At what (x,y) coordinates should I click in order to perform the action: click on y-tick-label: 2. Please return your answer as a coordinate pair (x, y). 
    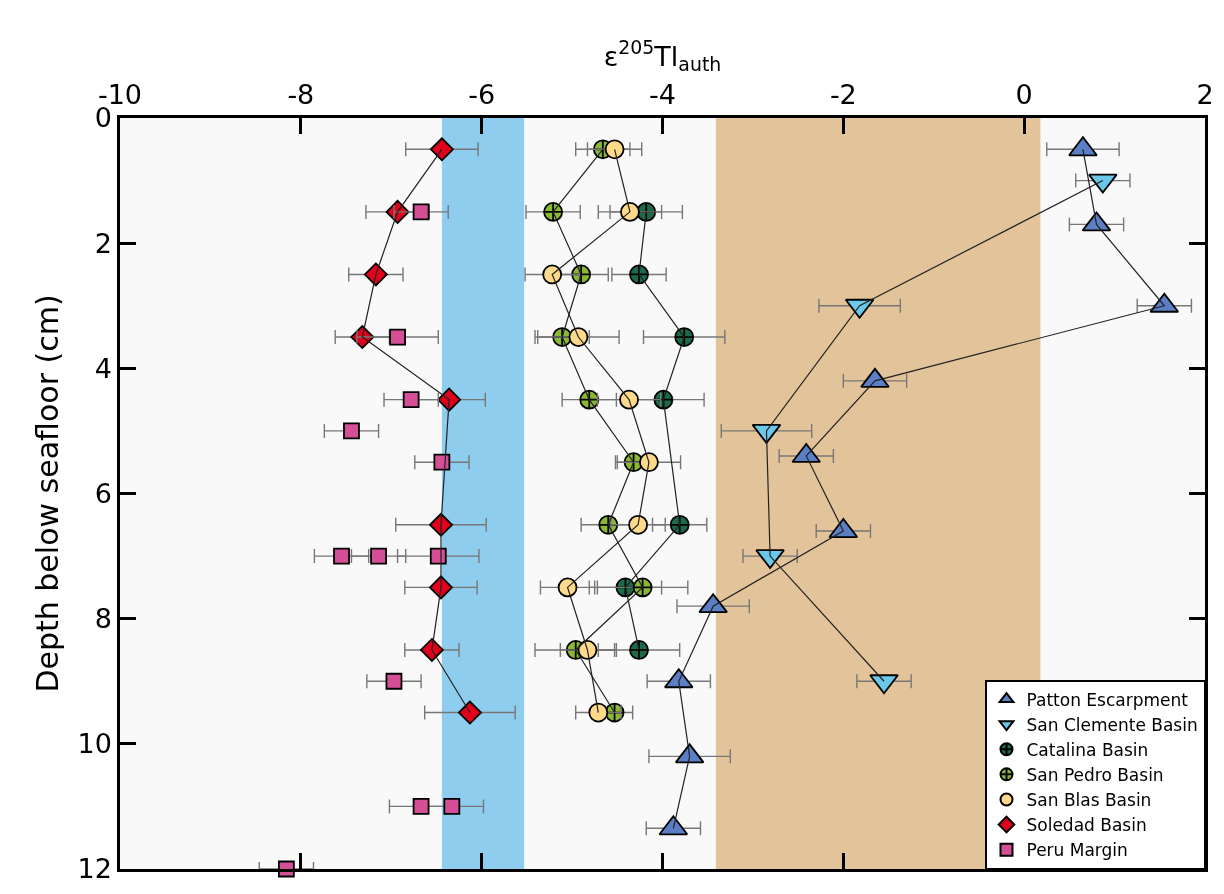
    Looking at the image, I should click on (103, 243).